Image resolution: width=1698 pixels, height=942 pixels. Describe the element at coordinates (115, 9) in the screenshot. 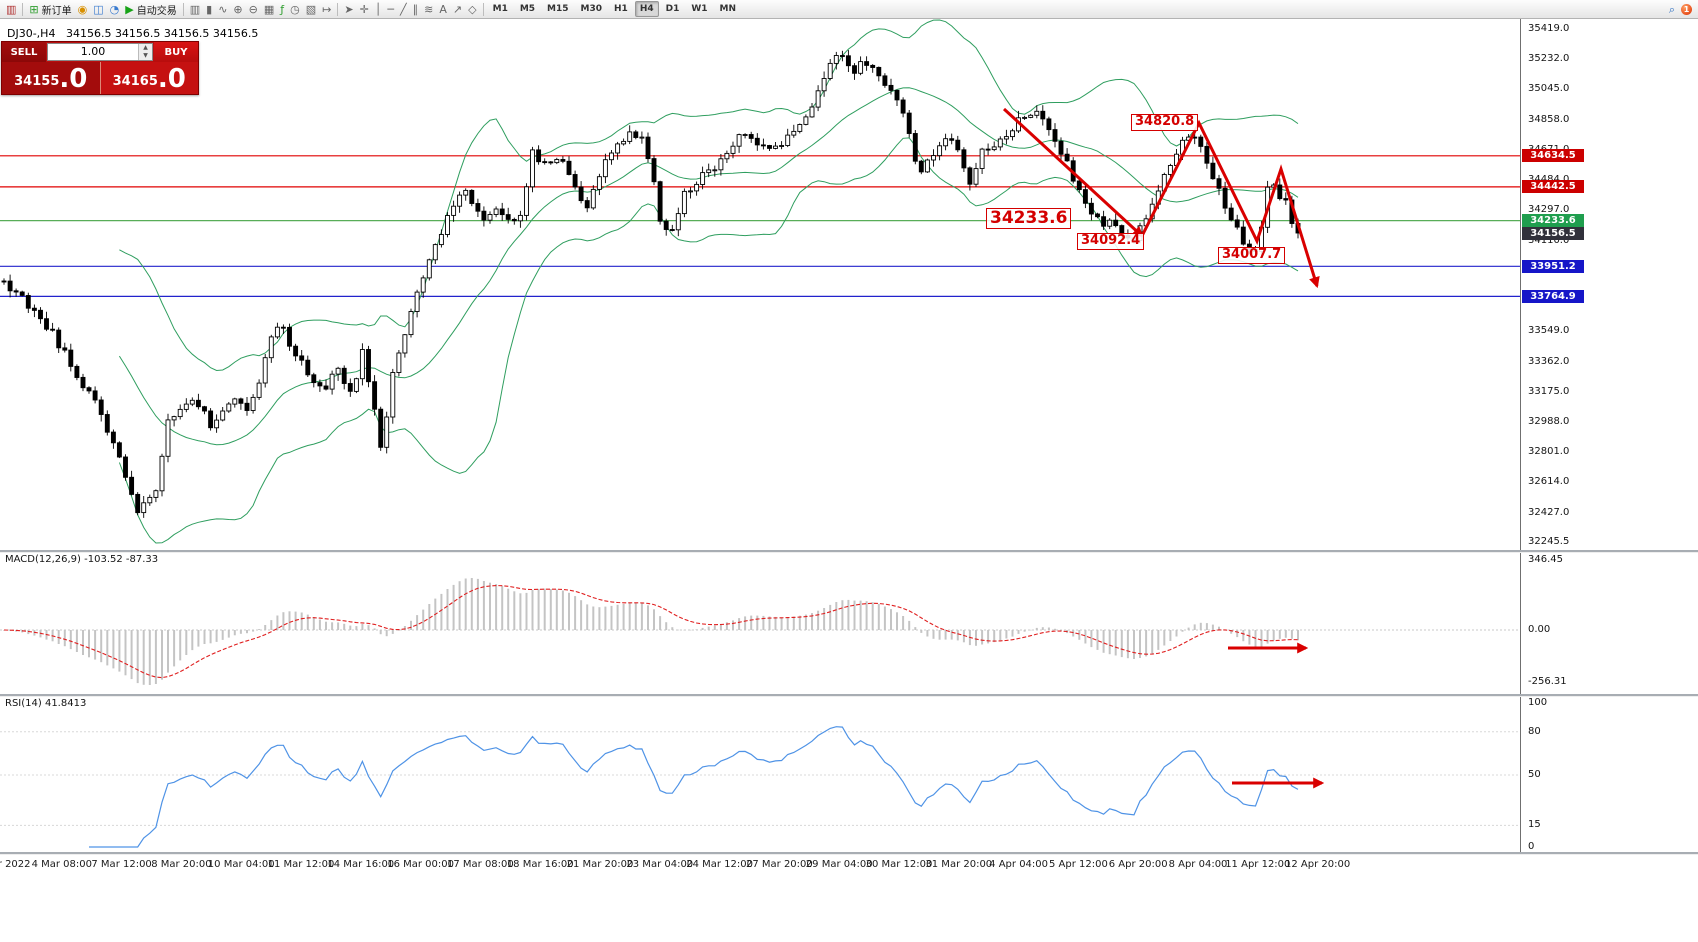

I see `data-window-icon: ◔` at that location.